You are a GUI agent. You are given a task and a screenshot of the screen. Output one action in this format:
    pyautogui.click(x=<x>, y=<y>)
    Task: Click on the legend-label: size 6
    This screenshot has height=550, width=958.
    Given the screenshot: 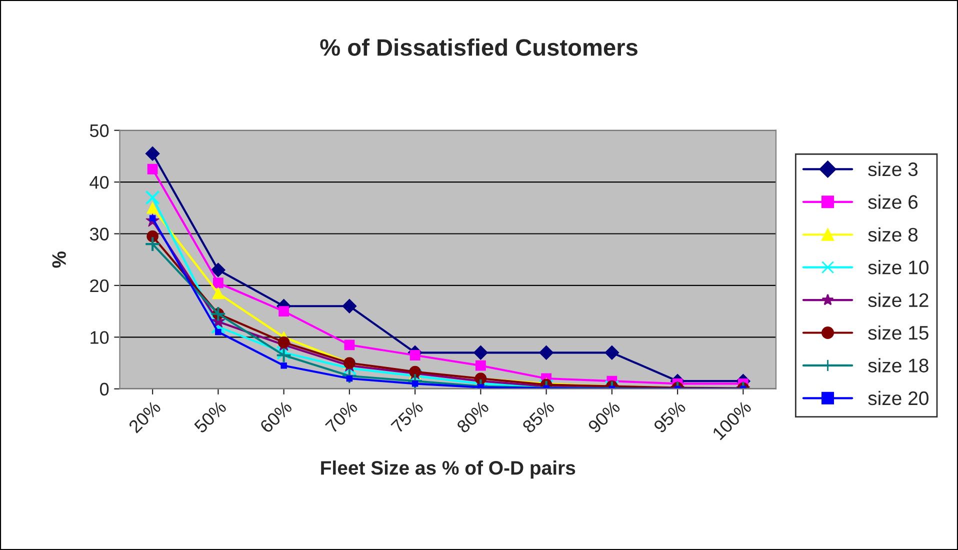 What is the action you would take?
    pyautogui.click(x=893, y=201)
    